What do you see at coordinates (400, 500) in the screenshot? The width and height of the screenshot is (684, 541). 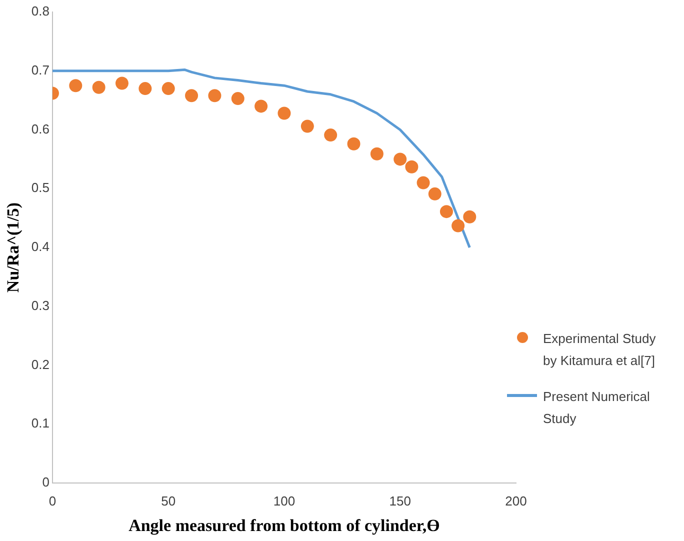 I see `x-tick-label: 150` at bounding box center [400, 500].